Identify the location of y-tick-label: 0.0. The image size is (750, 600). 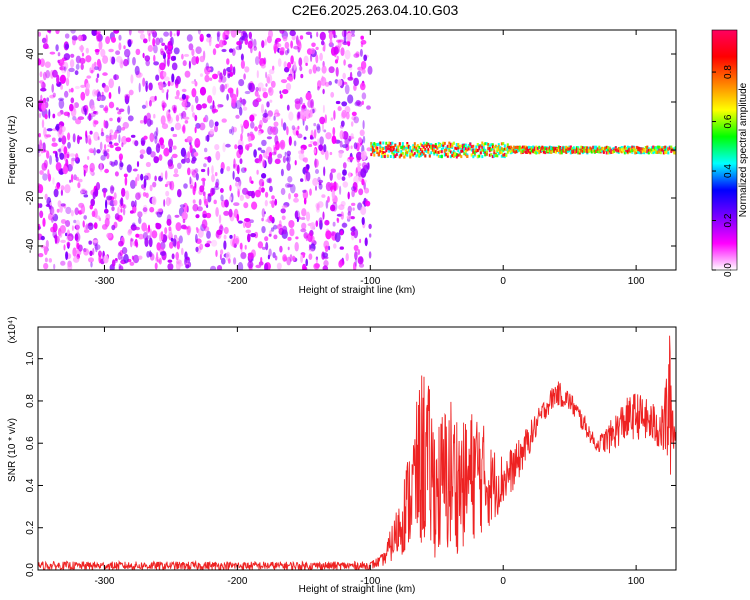
(30, 570).